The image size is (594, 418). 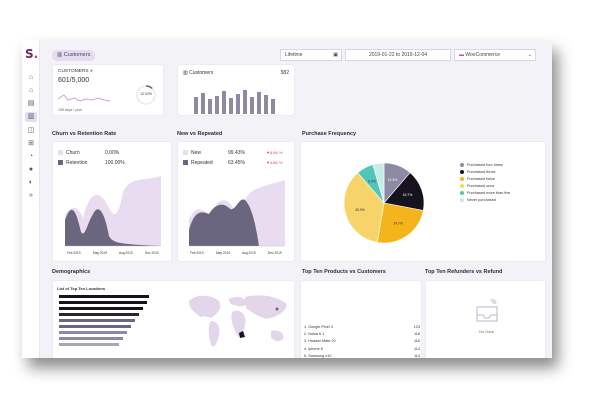 I want to click on churn-title: Churn vs Retention Rate, so click(x=84, y=134).